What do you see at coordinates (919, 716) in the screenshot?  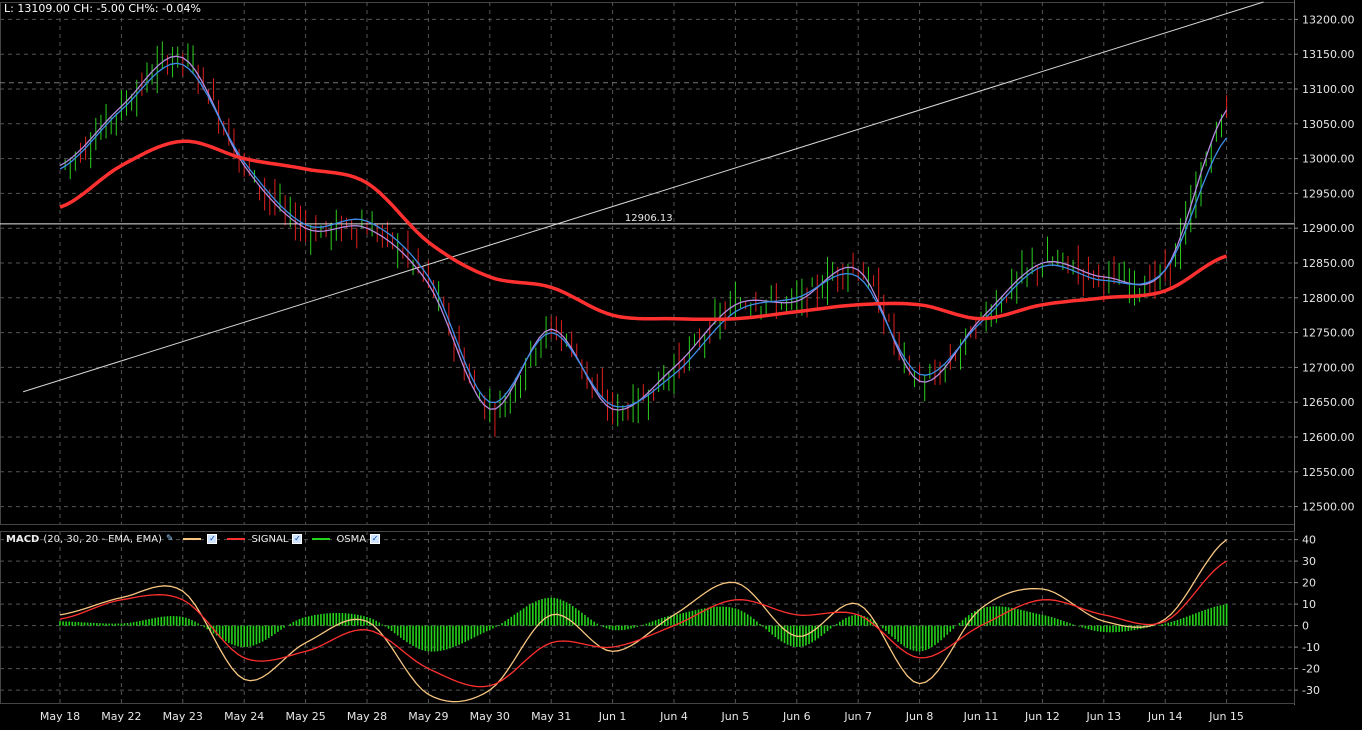 I see `date-tick-label: Jun 8` at bounding box center [919, 716].